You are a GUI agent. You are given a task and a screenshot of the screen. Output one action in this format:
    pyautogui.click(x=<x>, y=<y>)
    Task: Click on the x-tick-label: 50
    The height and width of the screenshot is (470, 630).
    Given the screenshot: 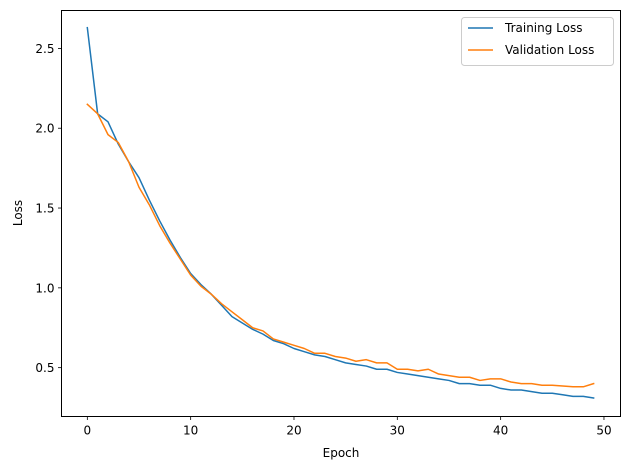 What is the action you would take?
    pyautogui.click(x=603, y=431)
    